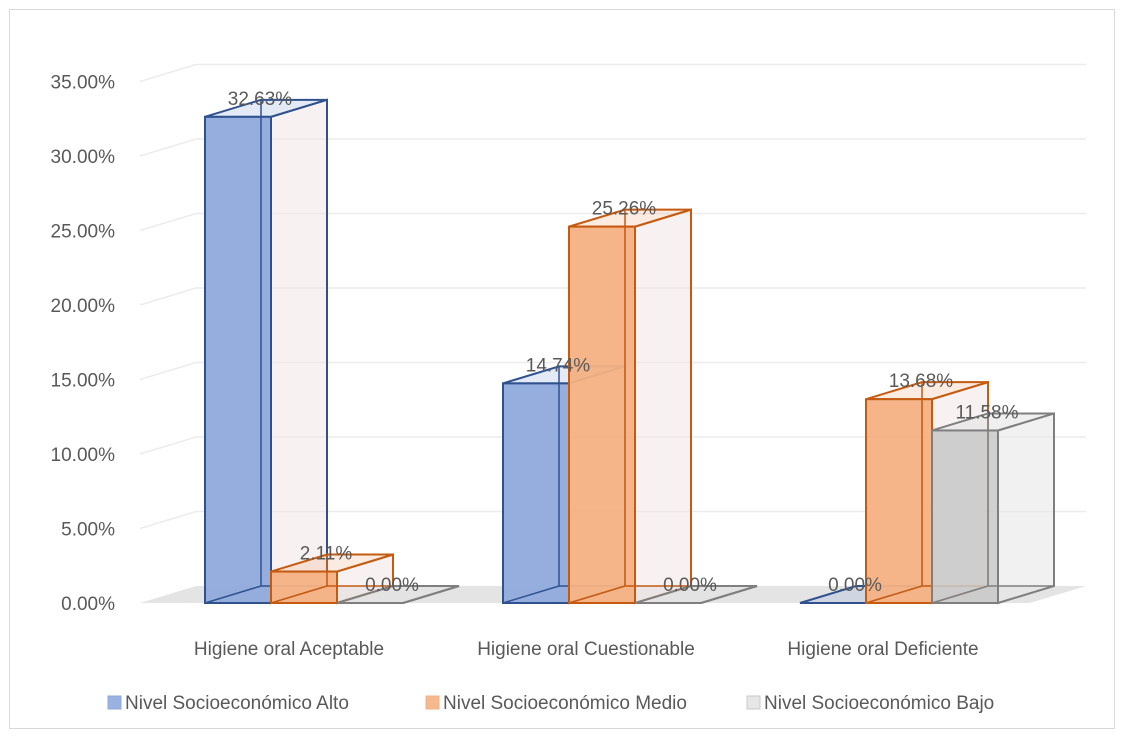 Image resolution: width=1125 pixels, height=738 pixels. What do you see at coordinates (921, 381) in the screenshot?
I see `data-label: 13.68%` at bounding box center [921, 381].